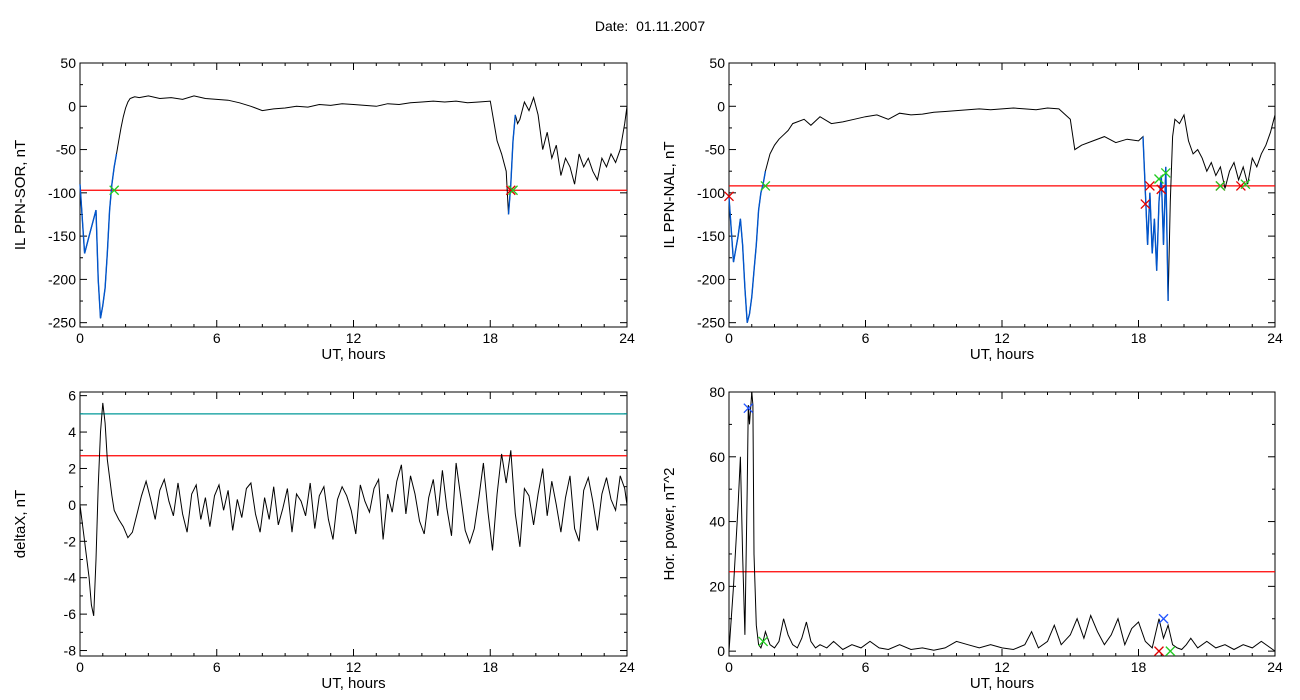 The width and height of the screenshot is (1300, 700). I want to click on y-tick-label: 2, so click(72, 468).